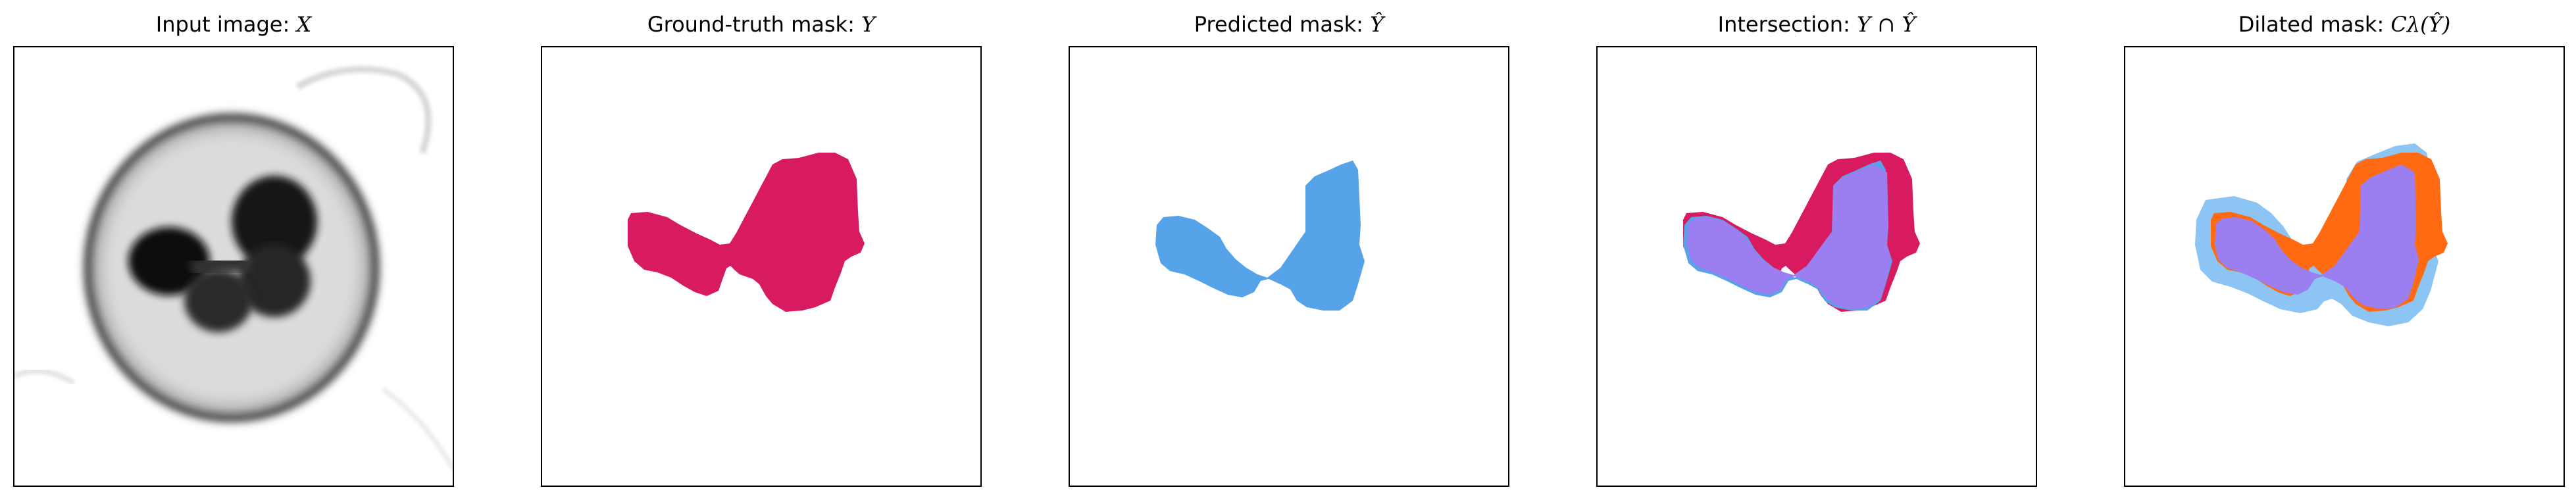 Image resolution: width=2576 pixels, height=500 pixels. Describe the element at coordinates (869, 25) in the screenshot. I see `panel-title-symbol: Y` at that location.